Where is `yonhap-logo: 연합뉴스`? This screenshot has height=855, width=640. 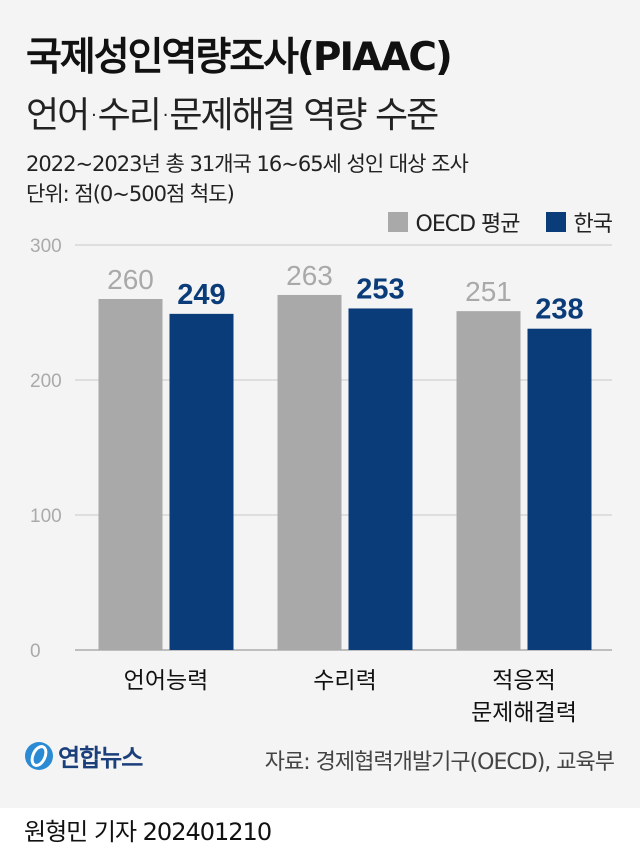
yonhap-logo: 연합뉴스 is located at coordinates (83, 755).